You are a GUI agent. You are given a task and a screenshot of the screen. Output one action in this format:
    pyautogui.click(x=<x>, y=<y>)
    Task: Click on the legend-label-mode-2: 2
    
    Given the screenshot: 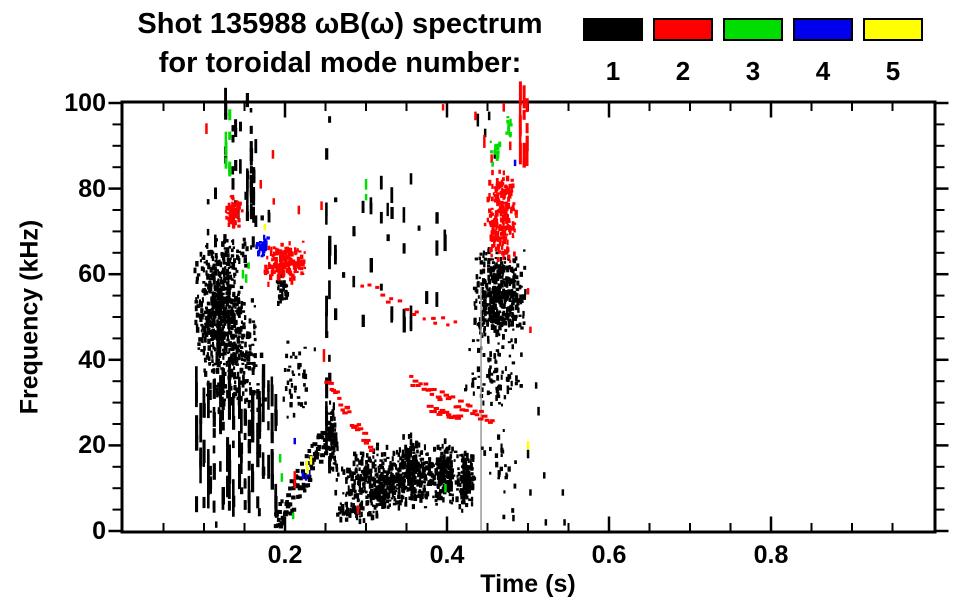 What is the action you would take?
    pyautogui.click(x=683, y=71)
    